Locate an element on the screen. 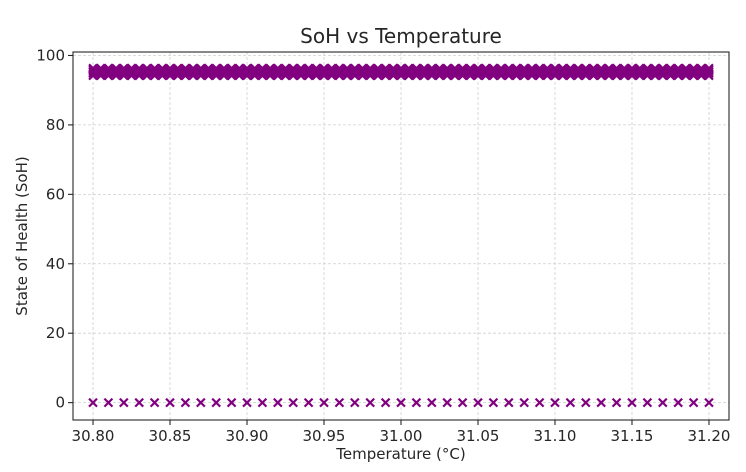  y-tick-label: 20 is located at coordinates (55, 333).